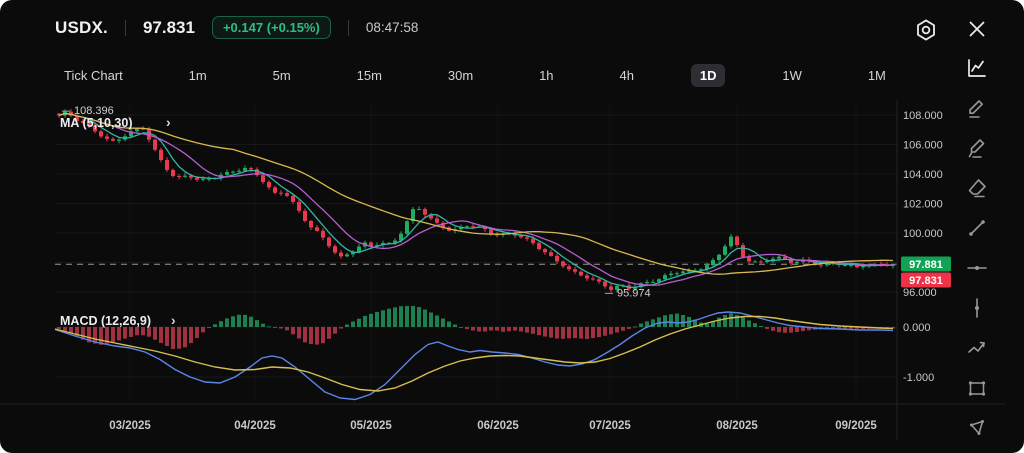 The height and width of the screenshot is (453, 1024). Describe the element at coordinates (737, 426) in the screenshot. I see `svg-text: 08/2025` at that location.